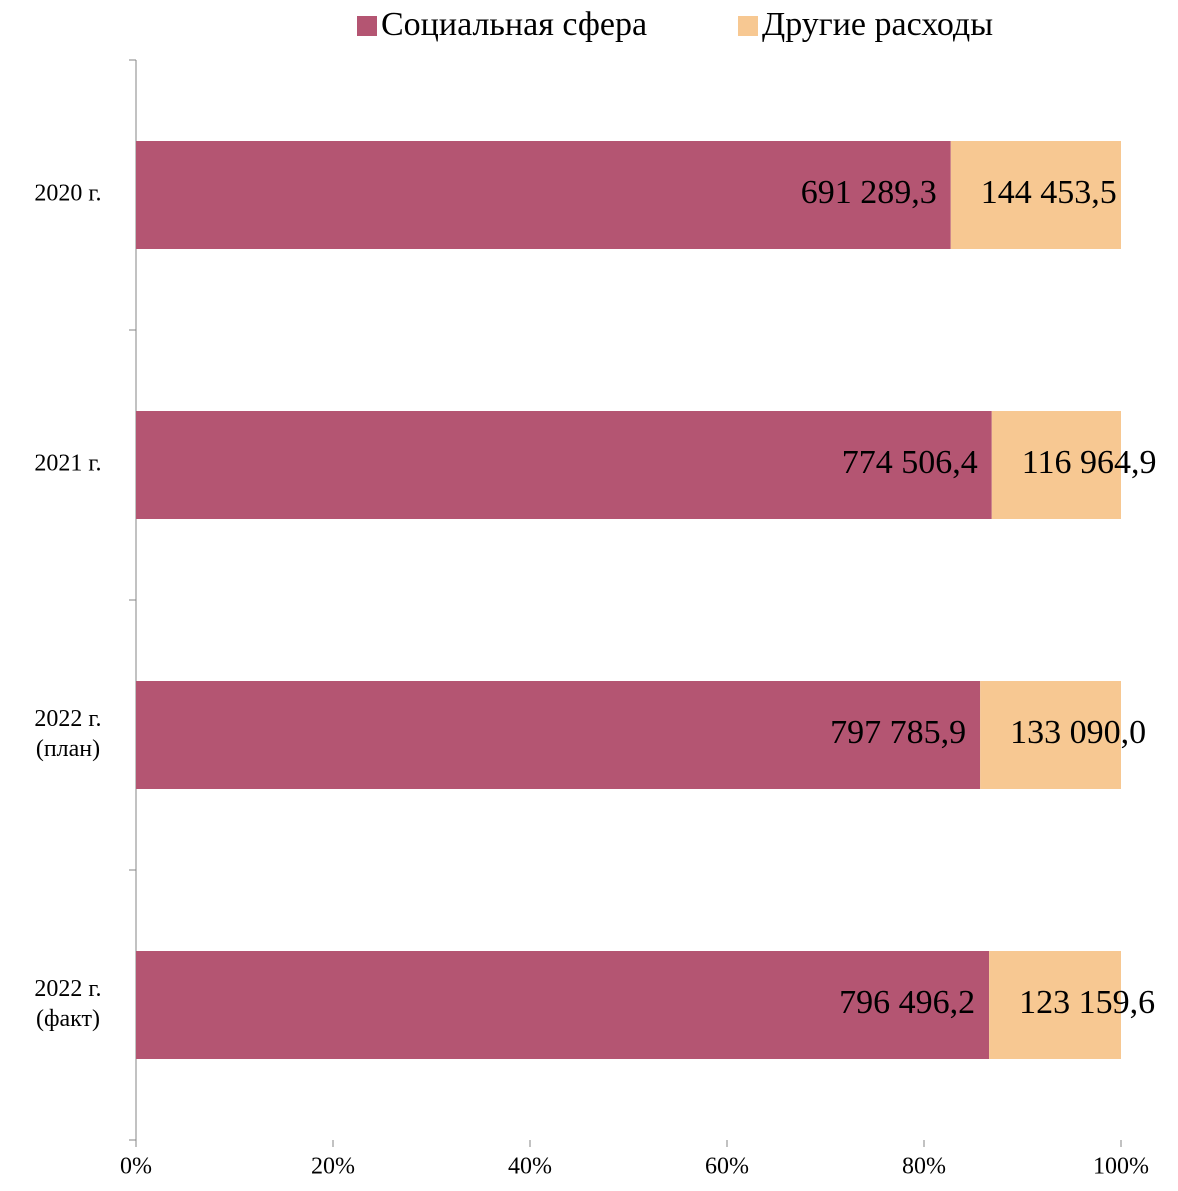  What do you see at coordinates (333, 1167) in the screenshot?
I see `x-tick-label: 20%` at bounding box center [333, 1167].